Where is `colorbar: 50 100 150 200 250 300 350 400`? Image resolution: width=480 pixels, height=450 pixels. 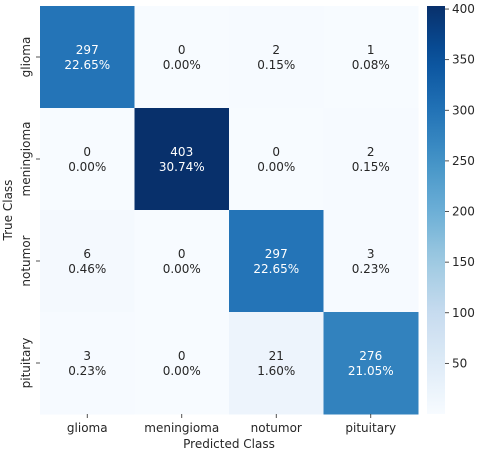 colorbar: 50 100 150 200 250 300 350 400 is located at coordinates (451, 208).